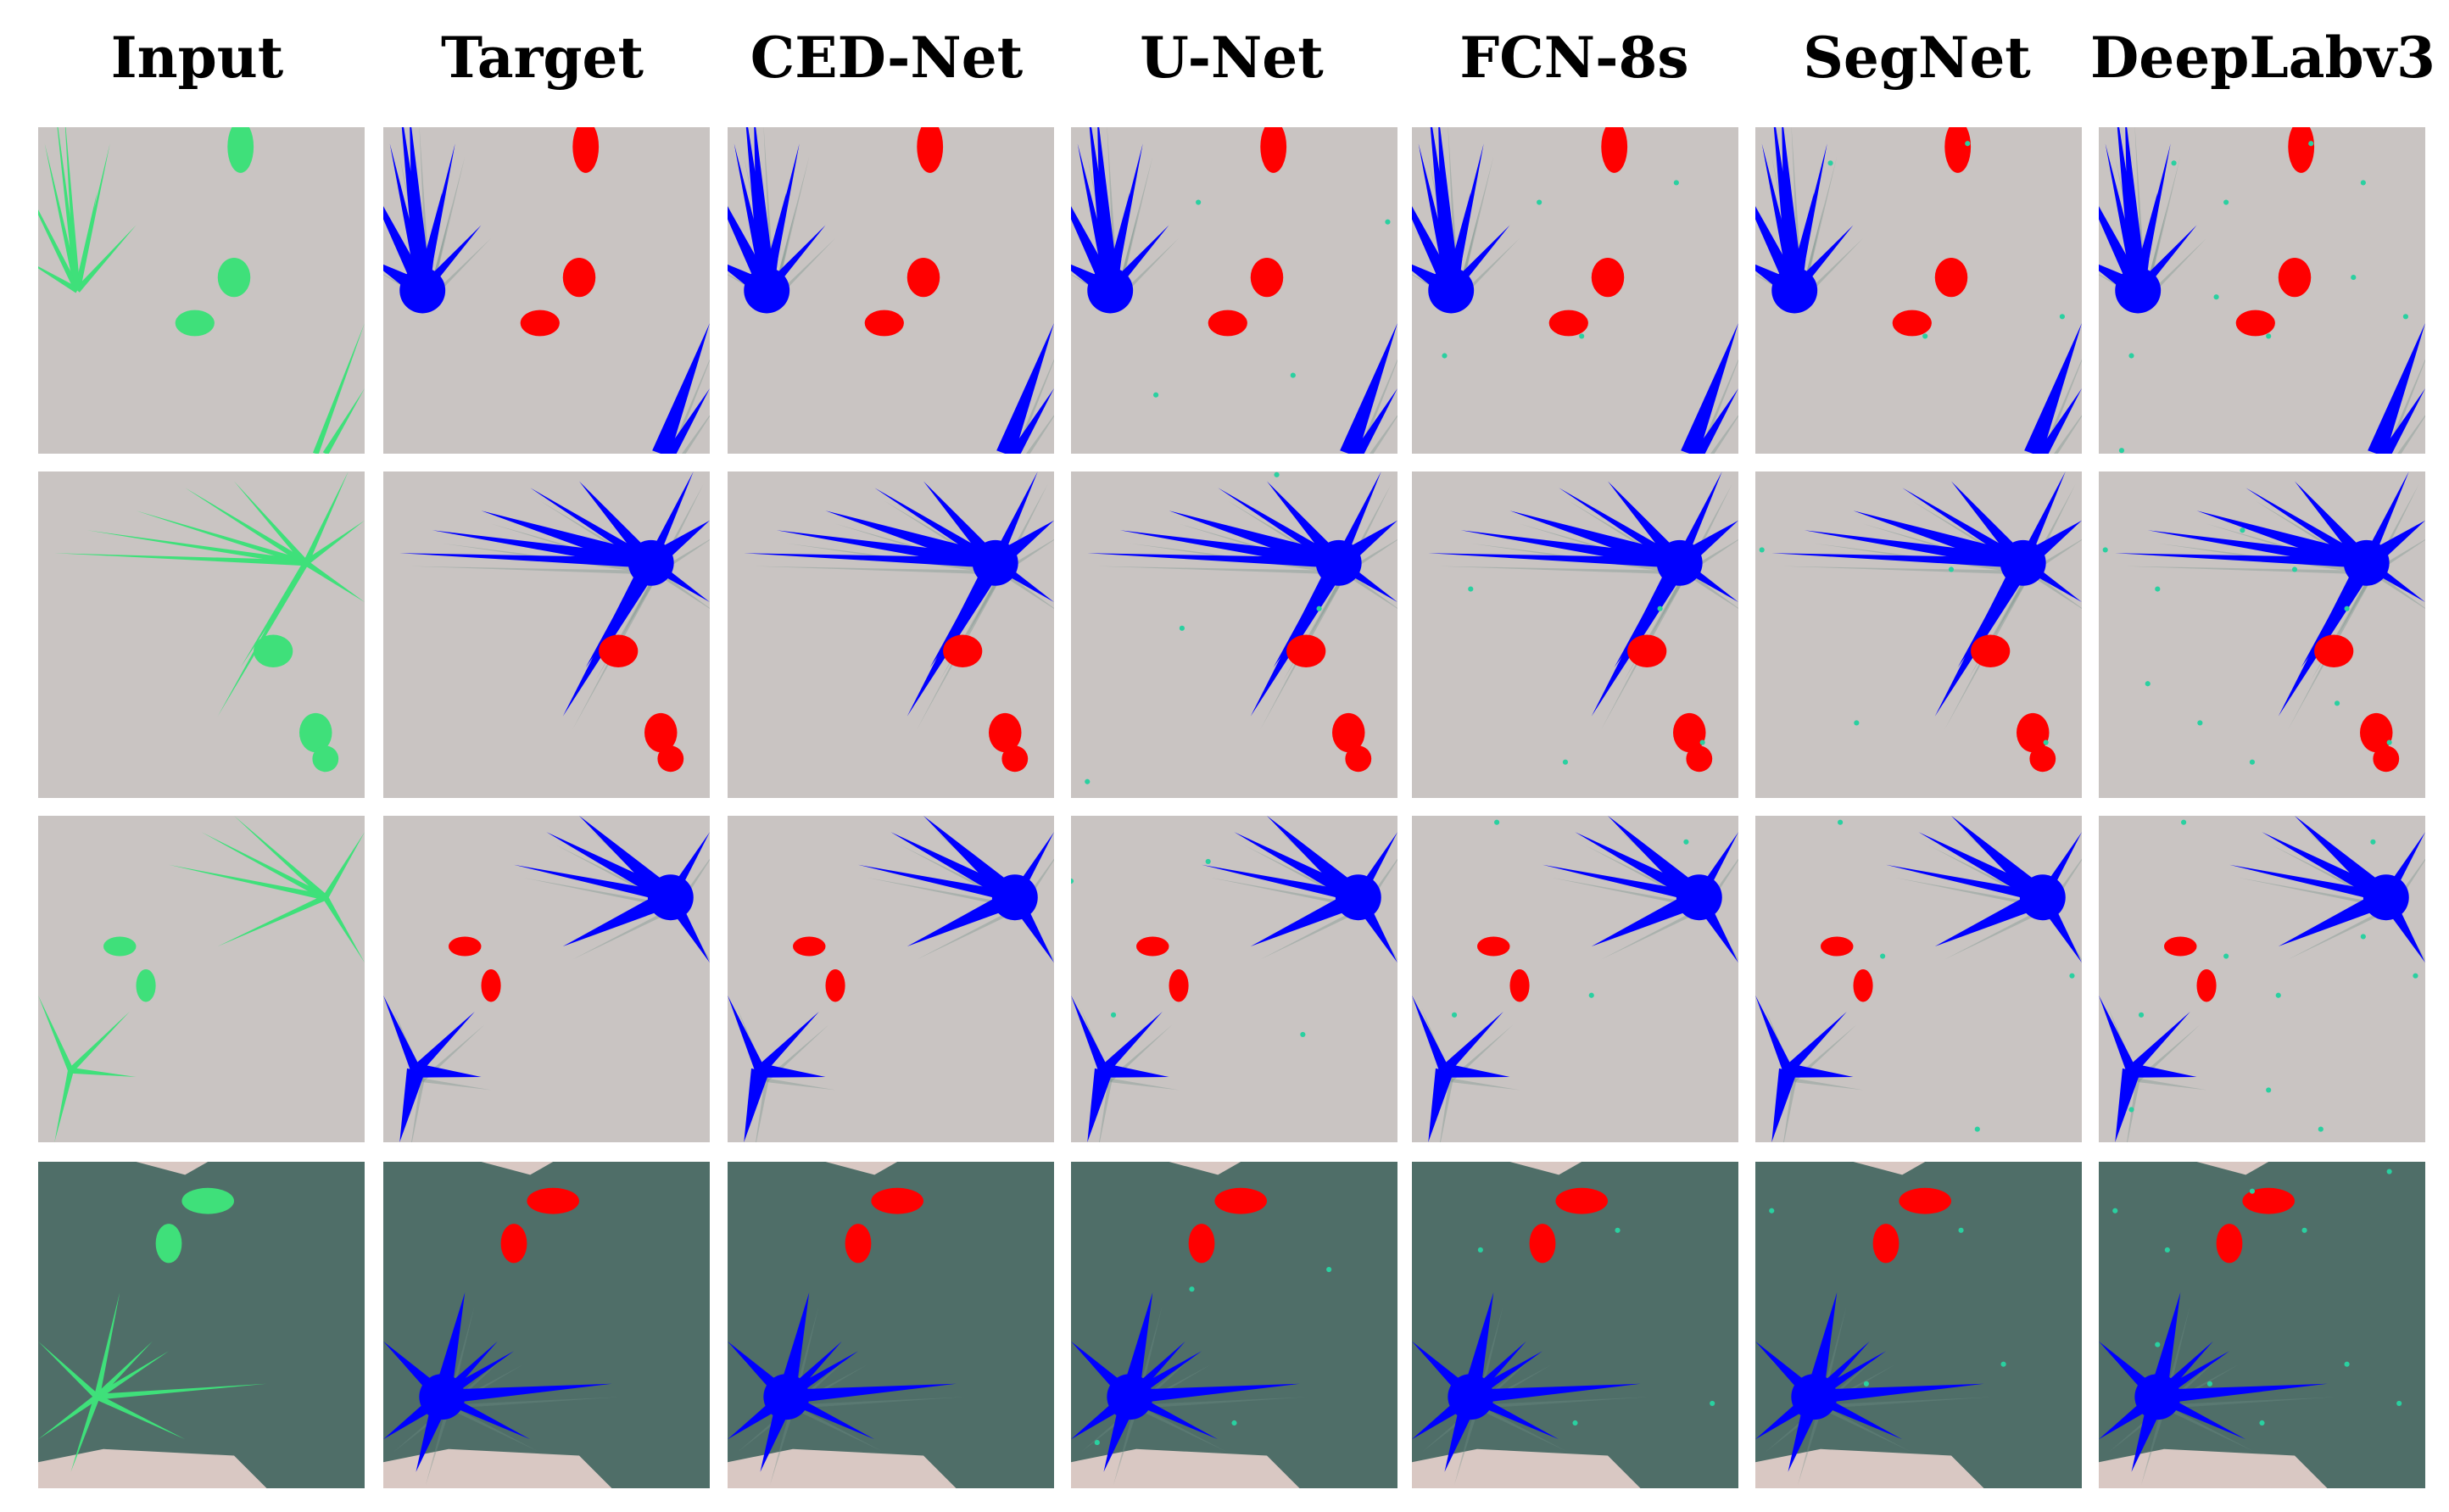 The height and width of the screenshot is (1512, 2449). What do you see at coordinates (1574, 58) in the screenshot?
I see `column-header-fcn-8s: FCN-8s` at bounding box center [1574, 58].